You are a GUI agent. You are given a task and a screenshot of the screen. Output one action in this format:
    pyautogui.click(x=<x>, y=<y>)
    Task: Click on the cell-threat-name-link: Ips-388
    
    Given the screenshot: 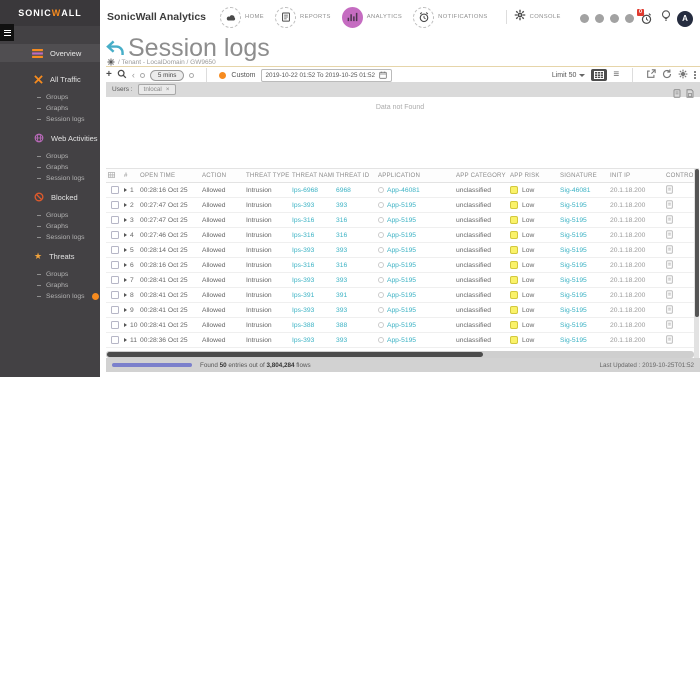 What is the action you would take?
    pyautogui.click(x=303, y=325)
    